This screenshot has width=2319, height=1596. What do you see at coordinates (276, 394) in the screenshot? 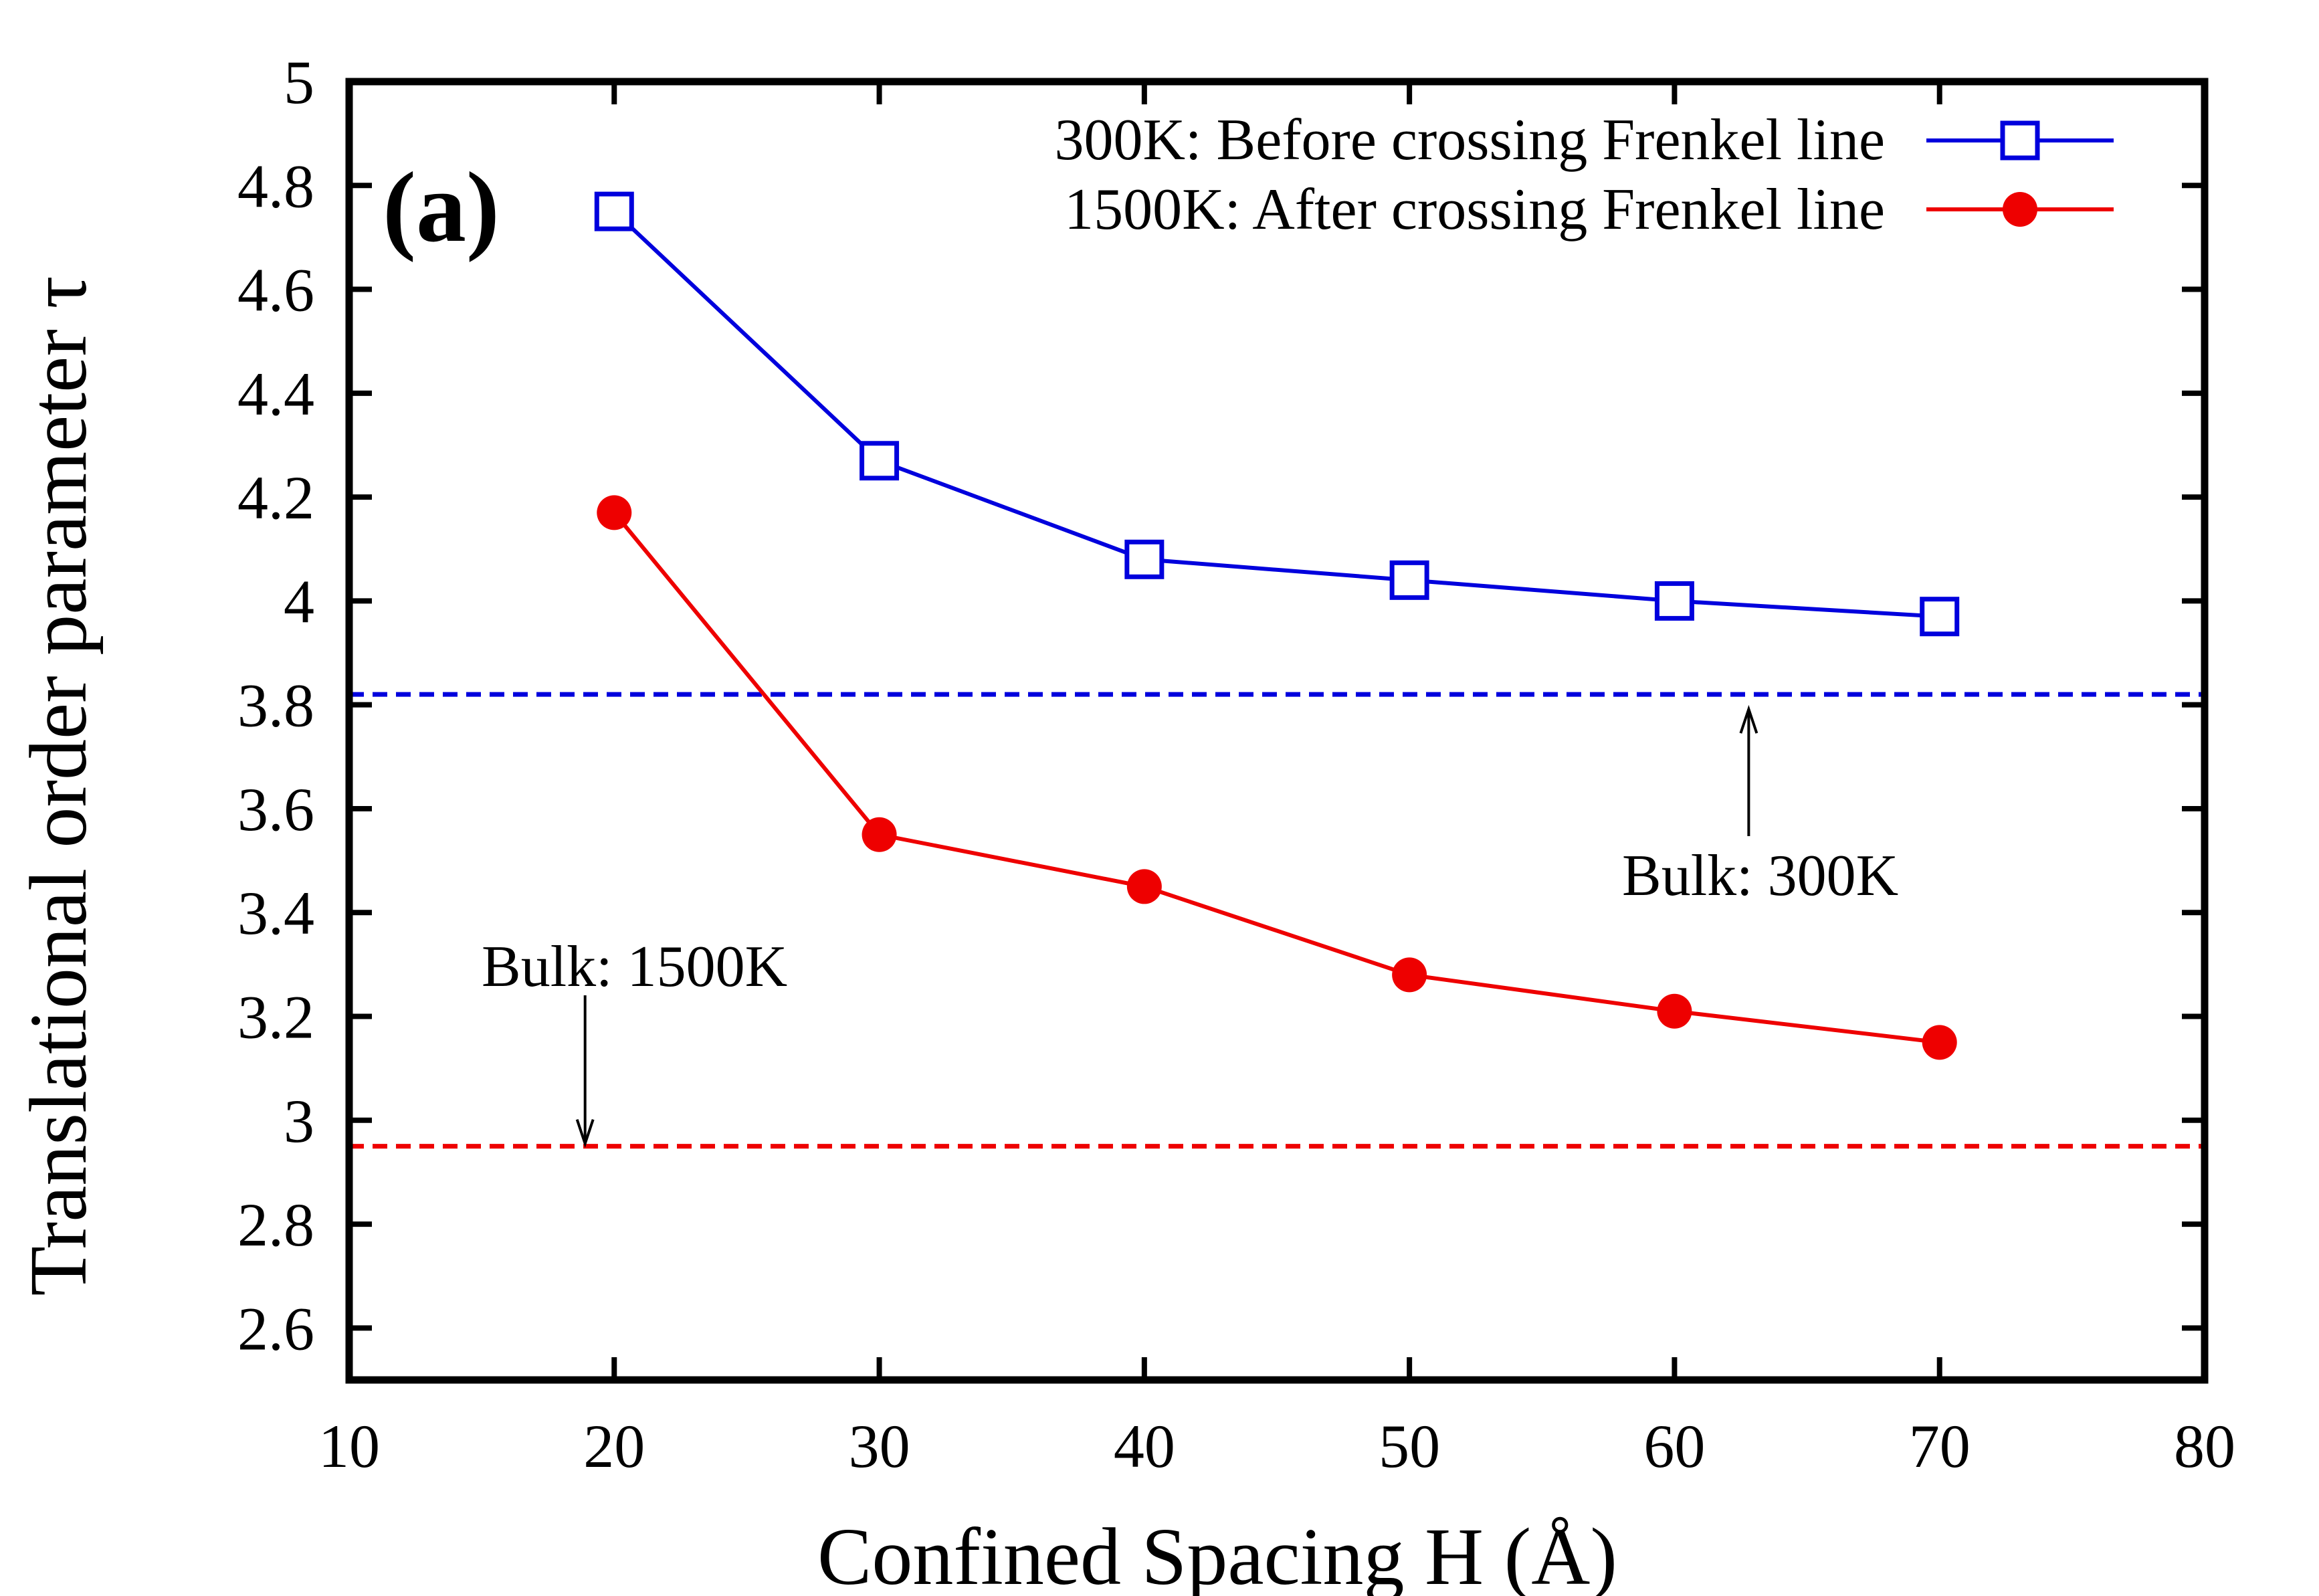
I see `y-tick-label: 4.4` at bounding box center [276, 394].